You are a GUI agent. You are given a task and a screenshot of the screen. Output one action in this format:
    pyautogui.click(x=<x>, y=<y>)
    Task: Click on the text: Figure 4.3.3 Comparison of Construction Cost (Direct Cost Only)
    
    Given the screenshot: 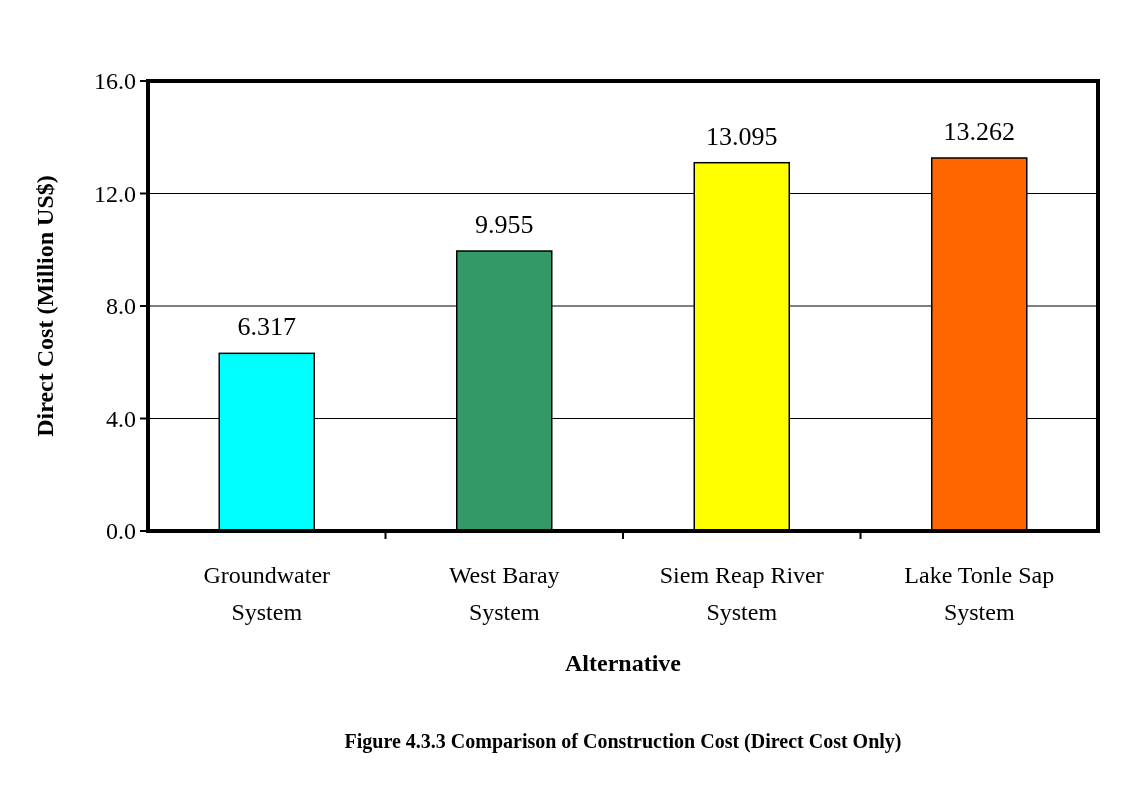 What is the action you would take?
    pyautogui.click(x=623, y=741)
    